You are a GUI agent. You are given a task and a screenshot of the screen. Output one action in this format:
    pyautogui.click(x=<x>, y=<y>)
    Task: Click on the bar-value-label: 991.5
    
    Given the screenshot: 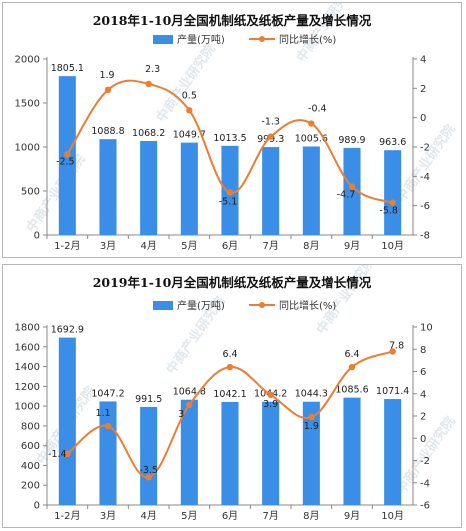 What is the action you would take?
    pyautogui.click(x=148, y=399)
    